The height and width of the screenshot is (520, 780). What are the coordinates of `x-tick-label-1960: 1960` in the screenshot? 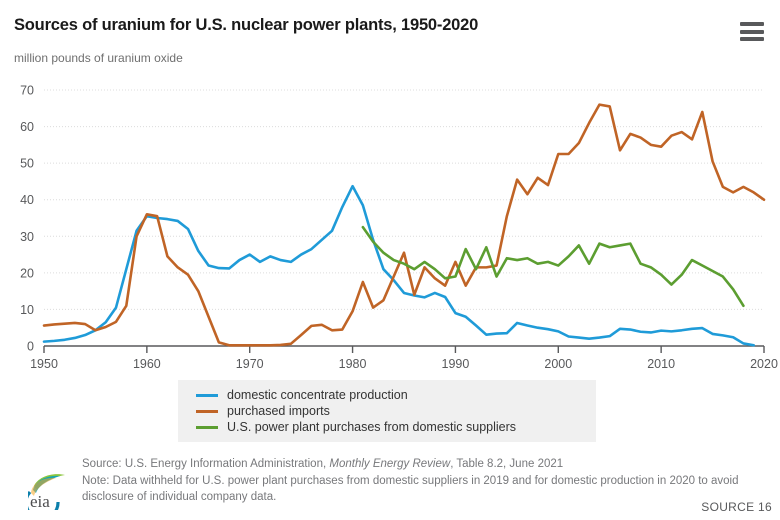 It's located at (147, 363).